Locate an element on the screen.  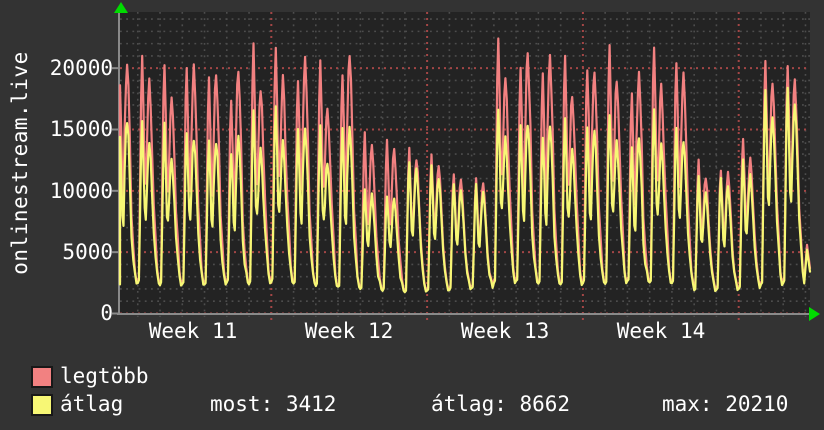
y-tick-label-10000: 10000 is located at coordinates (81, 191).